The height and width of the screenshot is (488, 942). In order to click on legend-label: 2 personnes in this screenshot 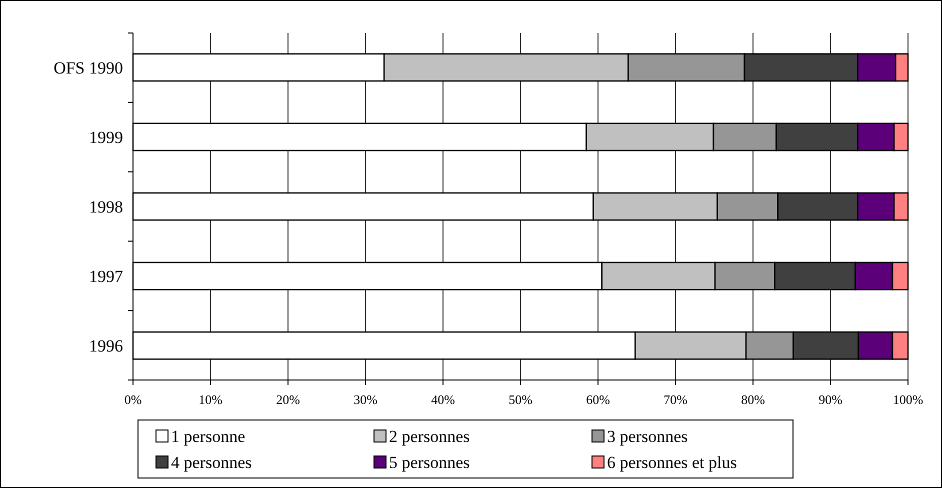, I will do `click(429, 436)`.